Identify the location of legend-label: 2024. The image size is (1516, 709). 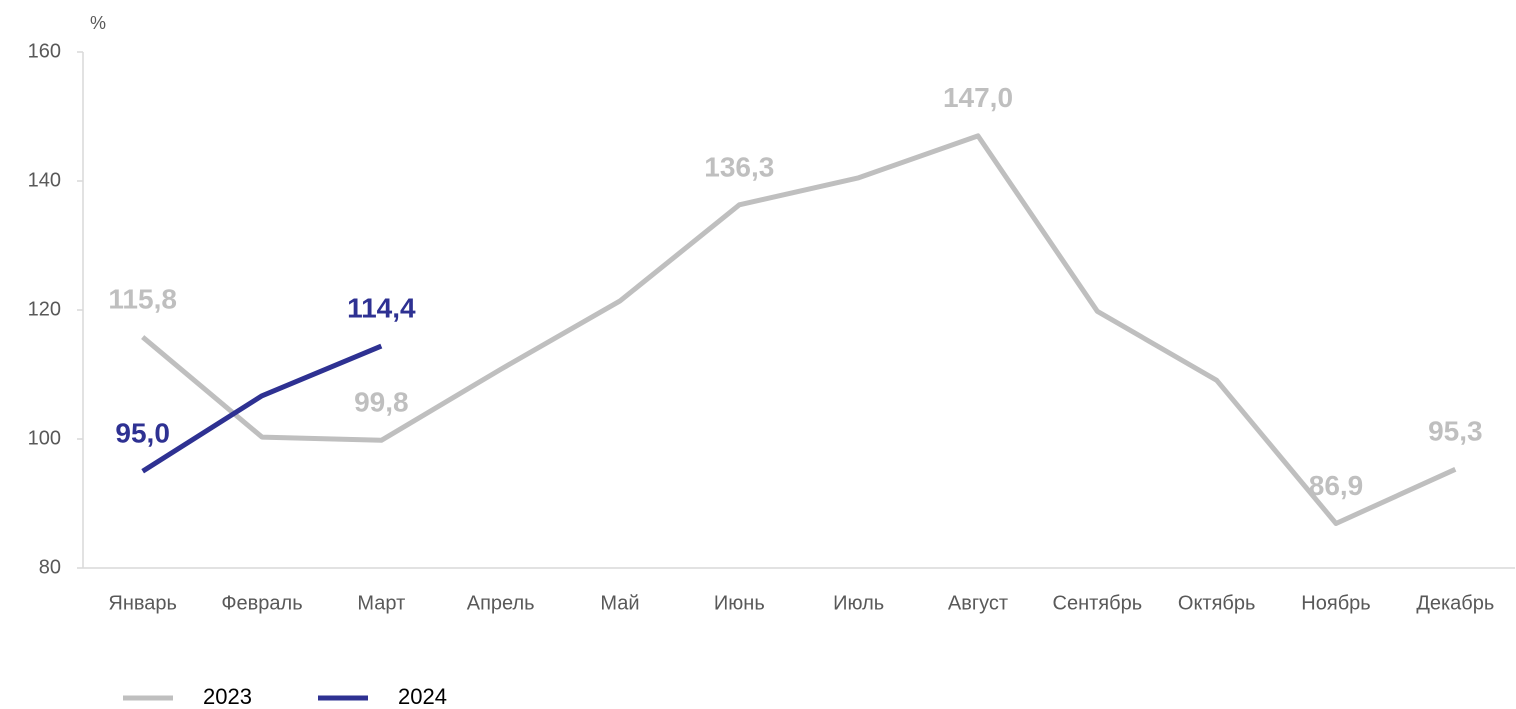
(422, 696).